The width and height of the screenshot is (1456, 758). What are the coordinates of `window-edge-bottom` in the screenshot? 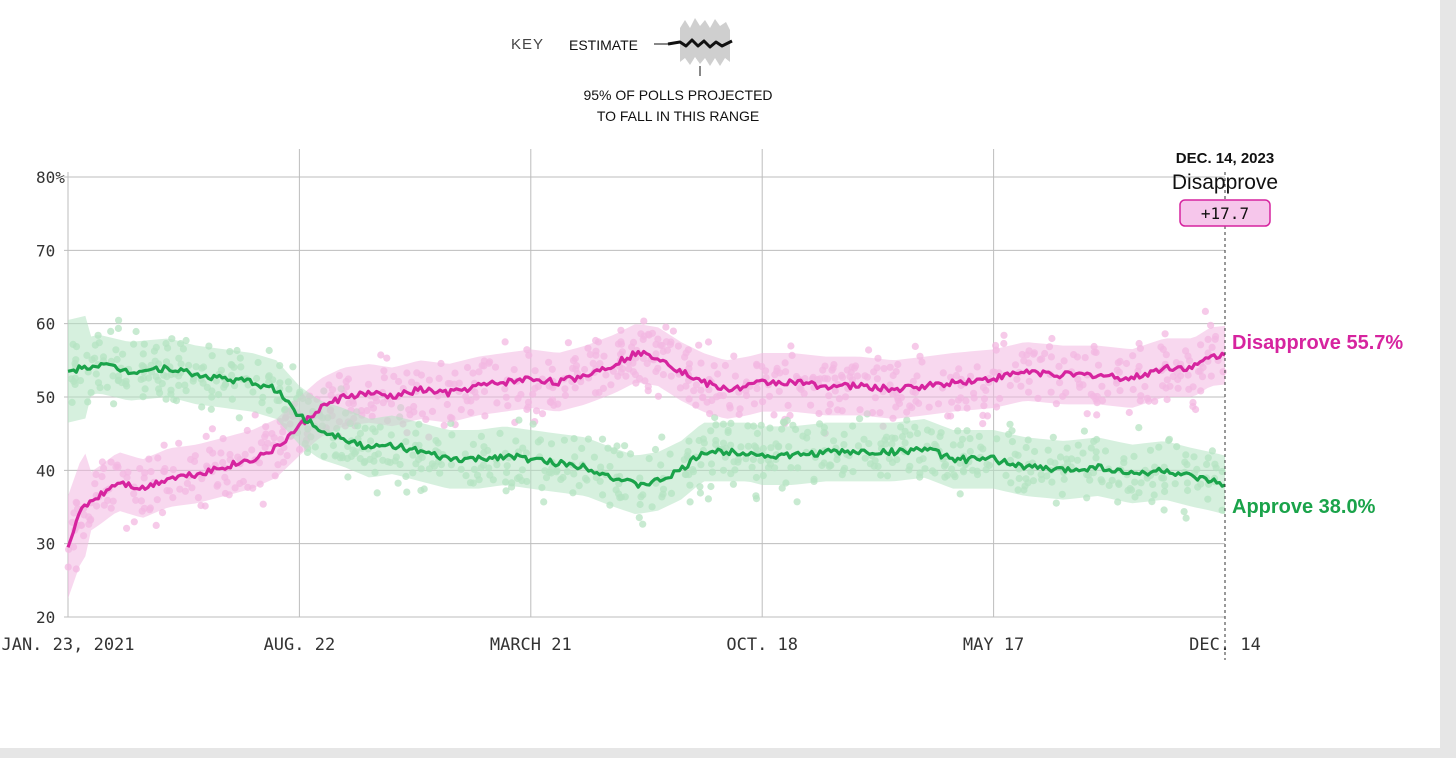 It's located at (728, 753).